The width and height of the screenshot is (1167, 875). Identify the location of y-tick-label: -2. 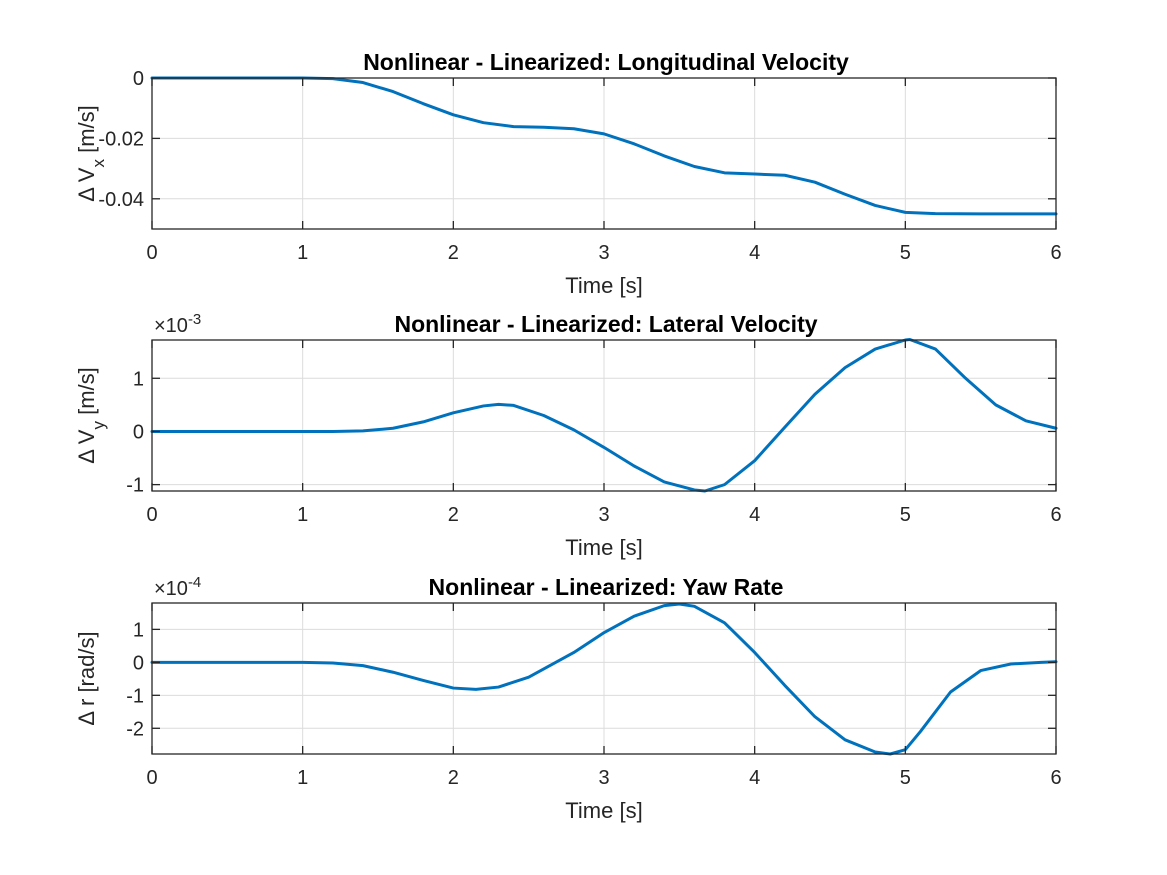
(135, 729).